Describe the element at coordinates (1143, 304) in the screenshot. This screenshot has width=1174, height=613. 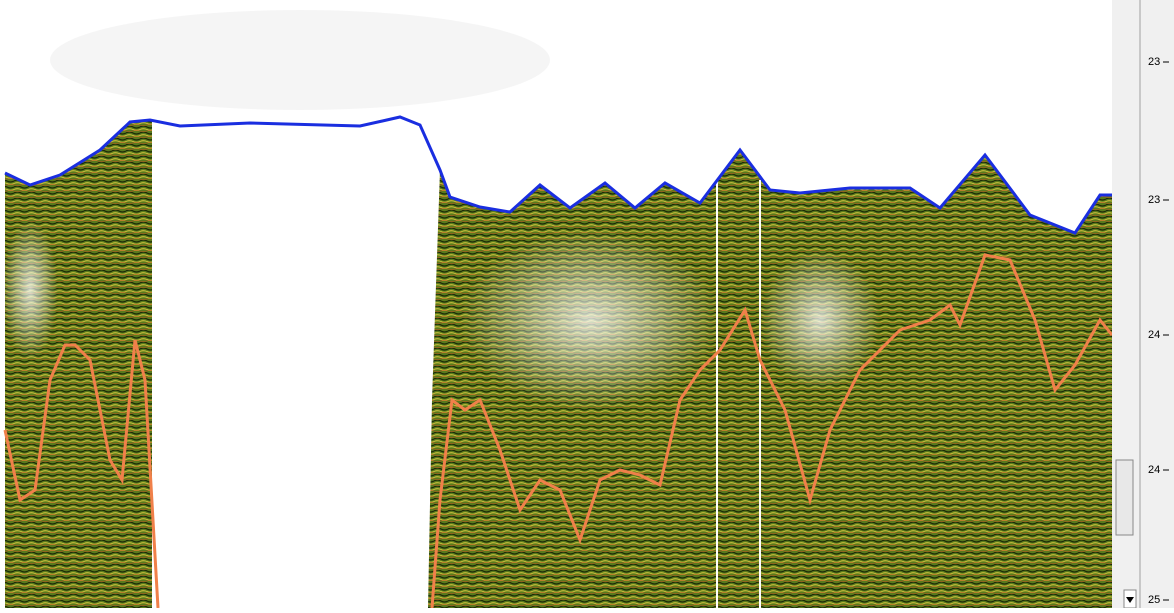
I see `depth-panel` at that location.